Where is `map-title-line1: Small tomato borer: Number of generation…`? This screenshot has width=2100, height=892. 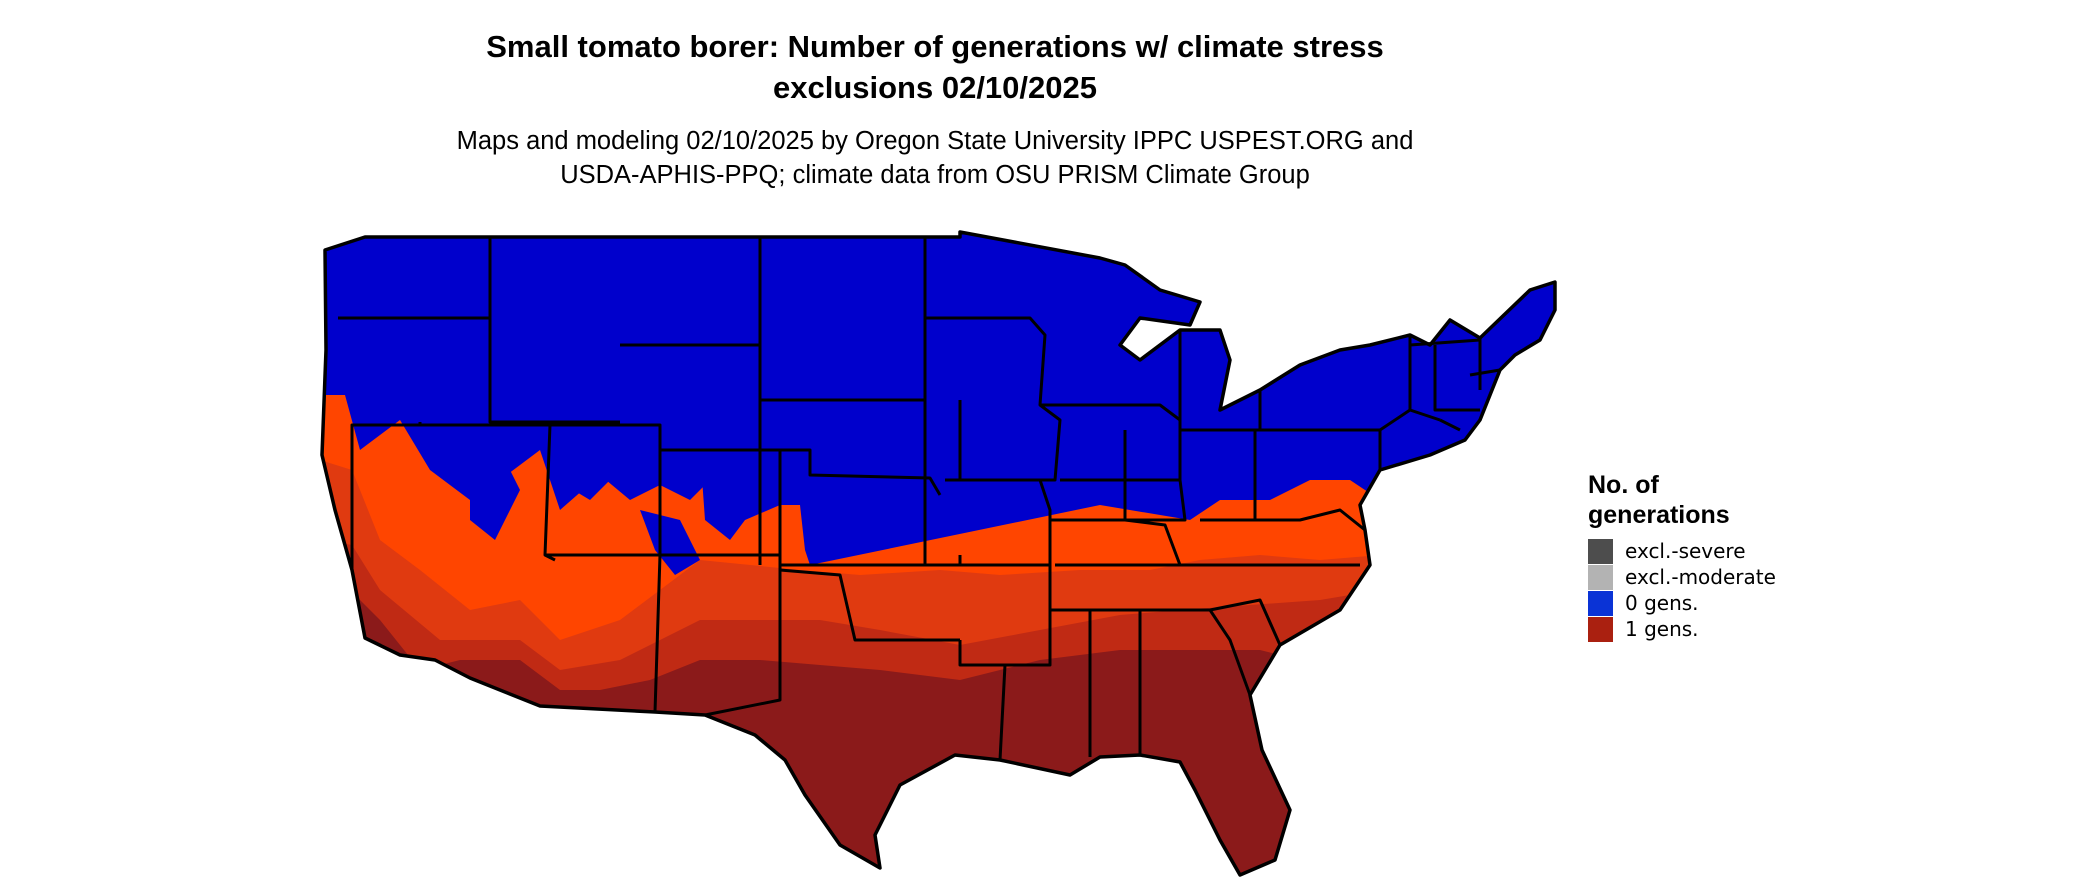
map-title-line1: Small tomato borer: Number of generation… is located at coordinates (935, 46).